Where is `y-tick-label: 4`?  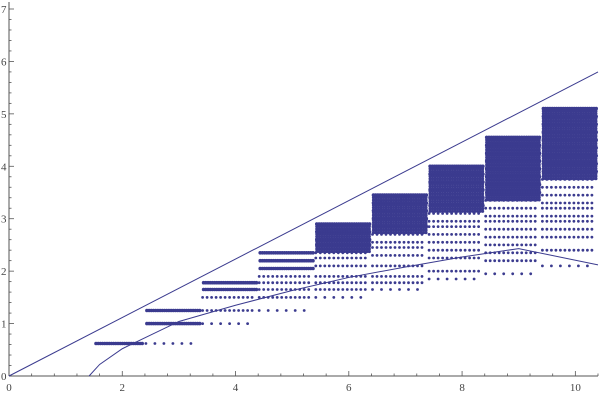 y-tick-label: 4 is located at coordinates (4, 167).